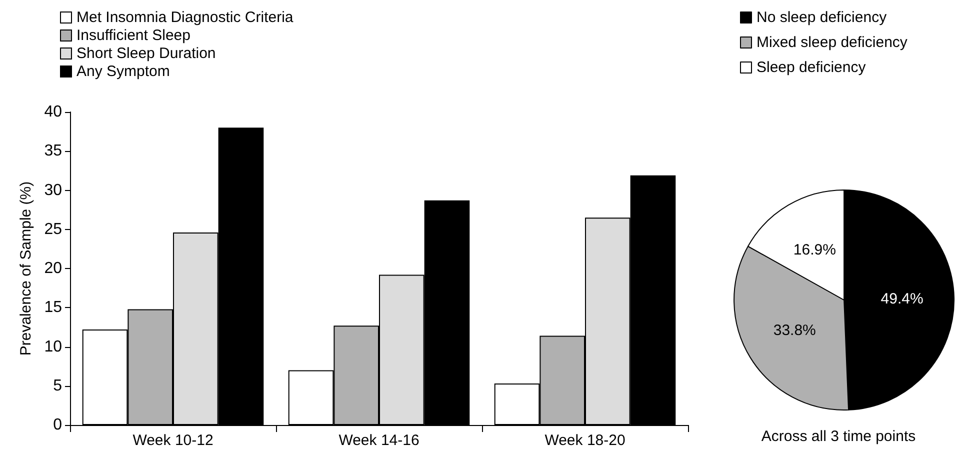  Describe the element at coordinates (133, 35) in the screenshot. I see `legend-label: Insufficient Sleep` at that location.